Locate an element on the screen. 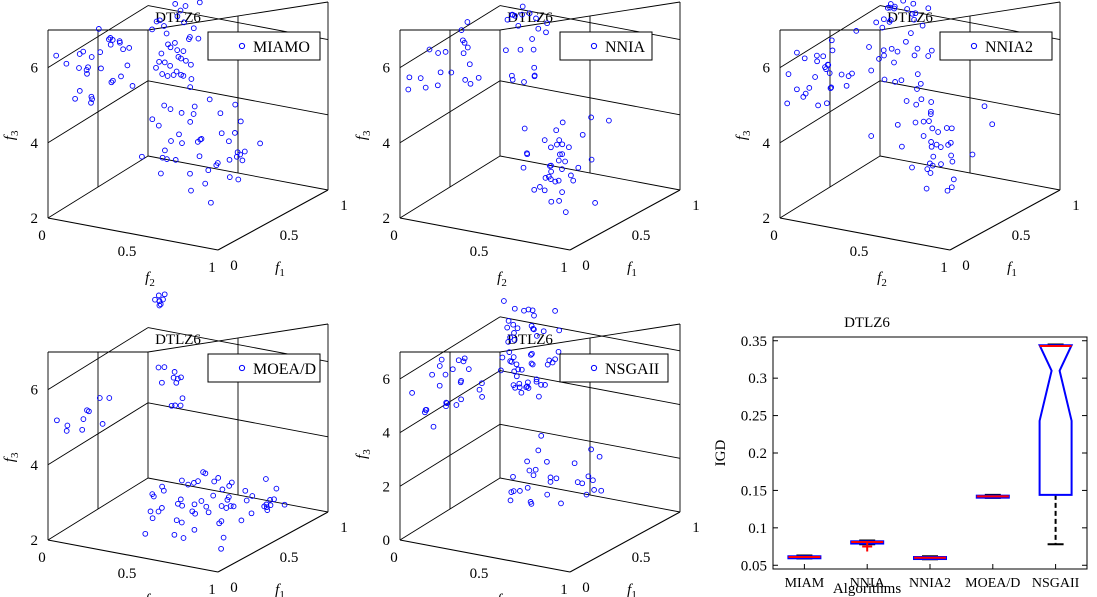 This screenshot has height=597, width=1097. z-tick-label: 2 is located at coordinates (35, 541).